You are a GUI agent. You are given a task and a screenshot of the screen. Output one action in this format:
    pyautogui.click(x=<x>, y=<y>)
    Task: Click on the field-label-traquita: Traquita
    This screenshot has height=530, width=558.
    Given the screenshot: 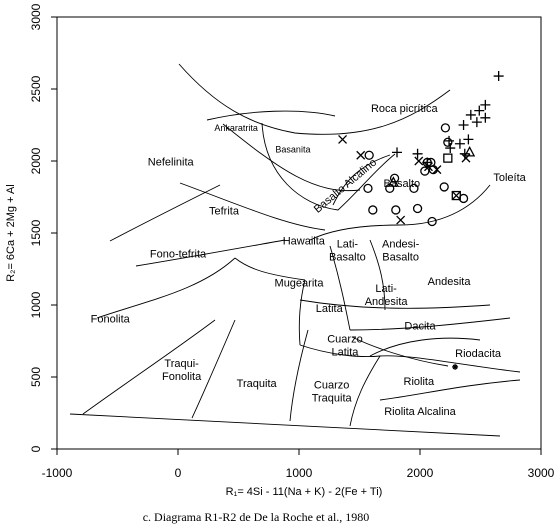 What is the action you would take?
    pyautogui.click(x=257, y=384)
    